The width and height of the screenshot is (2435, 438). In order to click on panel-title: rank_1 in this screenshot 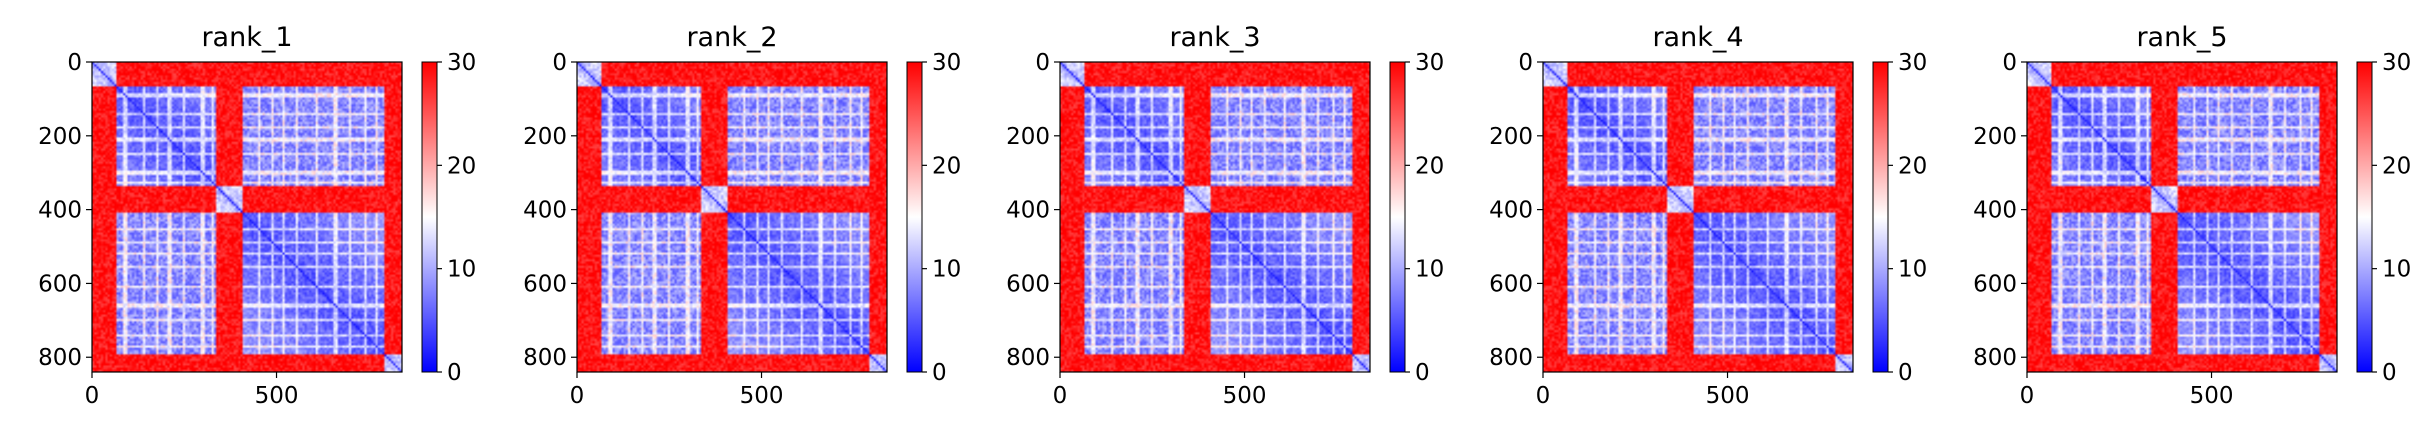, I will do `click(246, 37)`.